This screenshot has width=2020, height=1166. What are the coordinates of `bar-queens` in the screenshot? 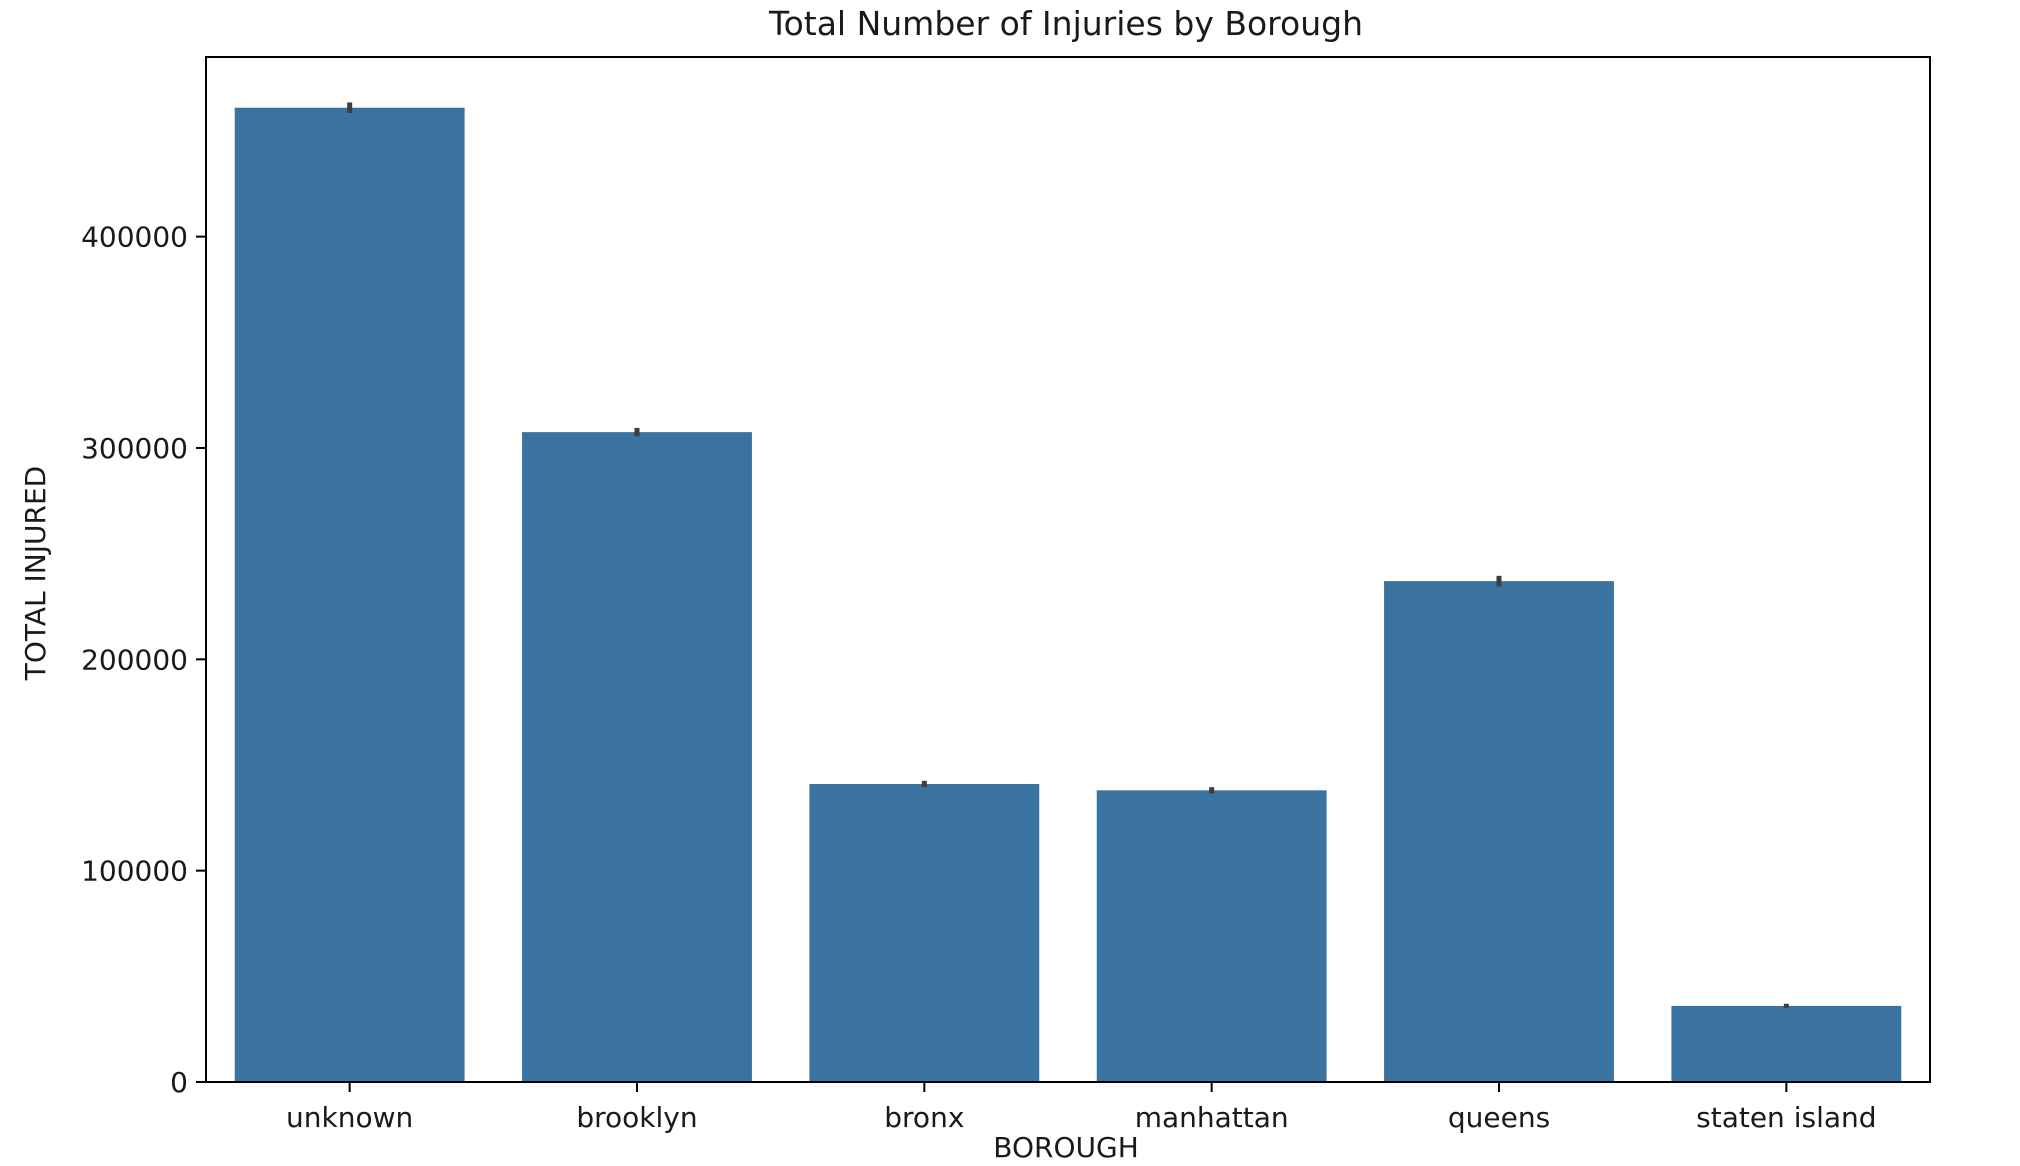 It's located at (1499, 831).